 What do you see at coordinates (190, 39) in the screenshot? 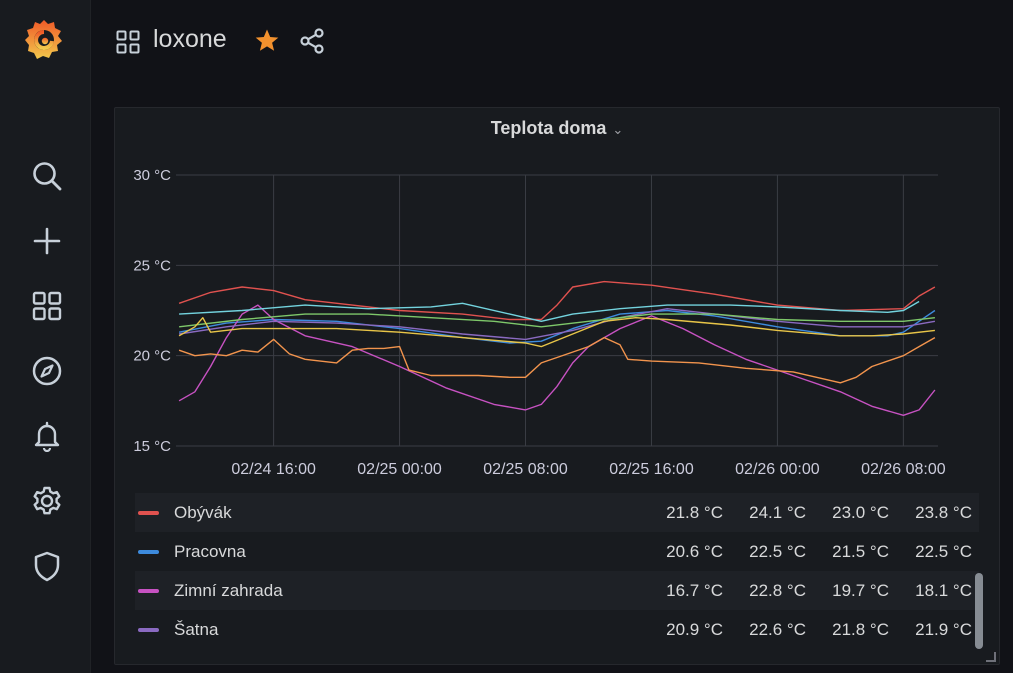
I see `dashboard-title: loxone` at bounding box center [190, 39].